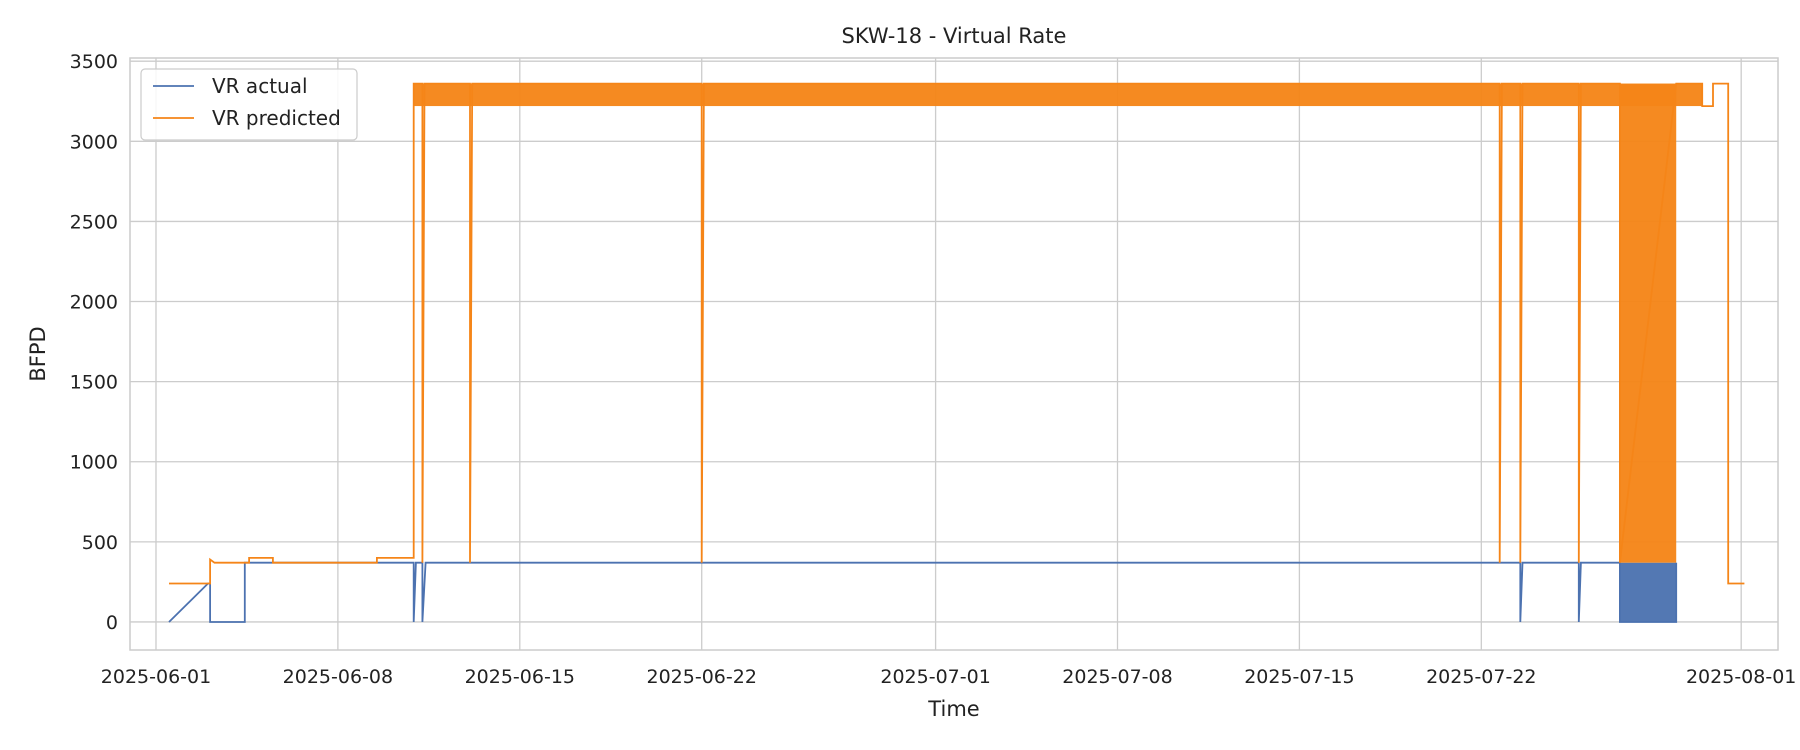 This screenshot has width=1800, height=750. What do you see at coordinates (94, 62) in the screenshot?
I see `y-tick-label: 3500` at bounding box center [94, 62].